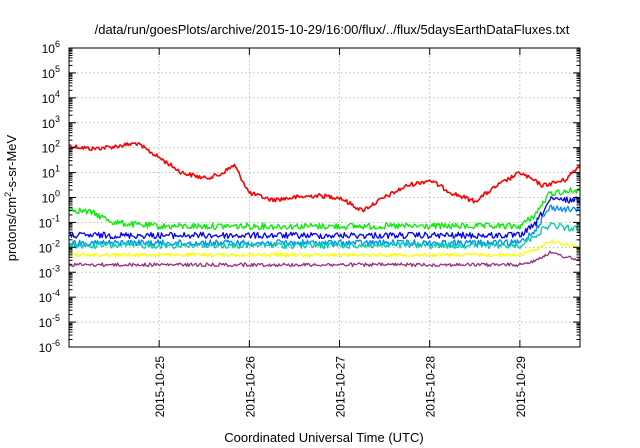 Image resolution: width=640 pixels, height=448 pixels. Describe the element at coordinates (11, 197) in the screenshot. I see `y-axis-label: protons/cm2-s-sr-MeV` at that location.